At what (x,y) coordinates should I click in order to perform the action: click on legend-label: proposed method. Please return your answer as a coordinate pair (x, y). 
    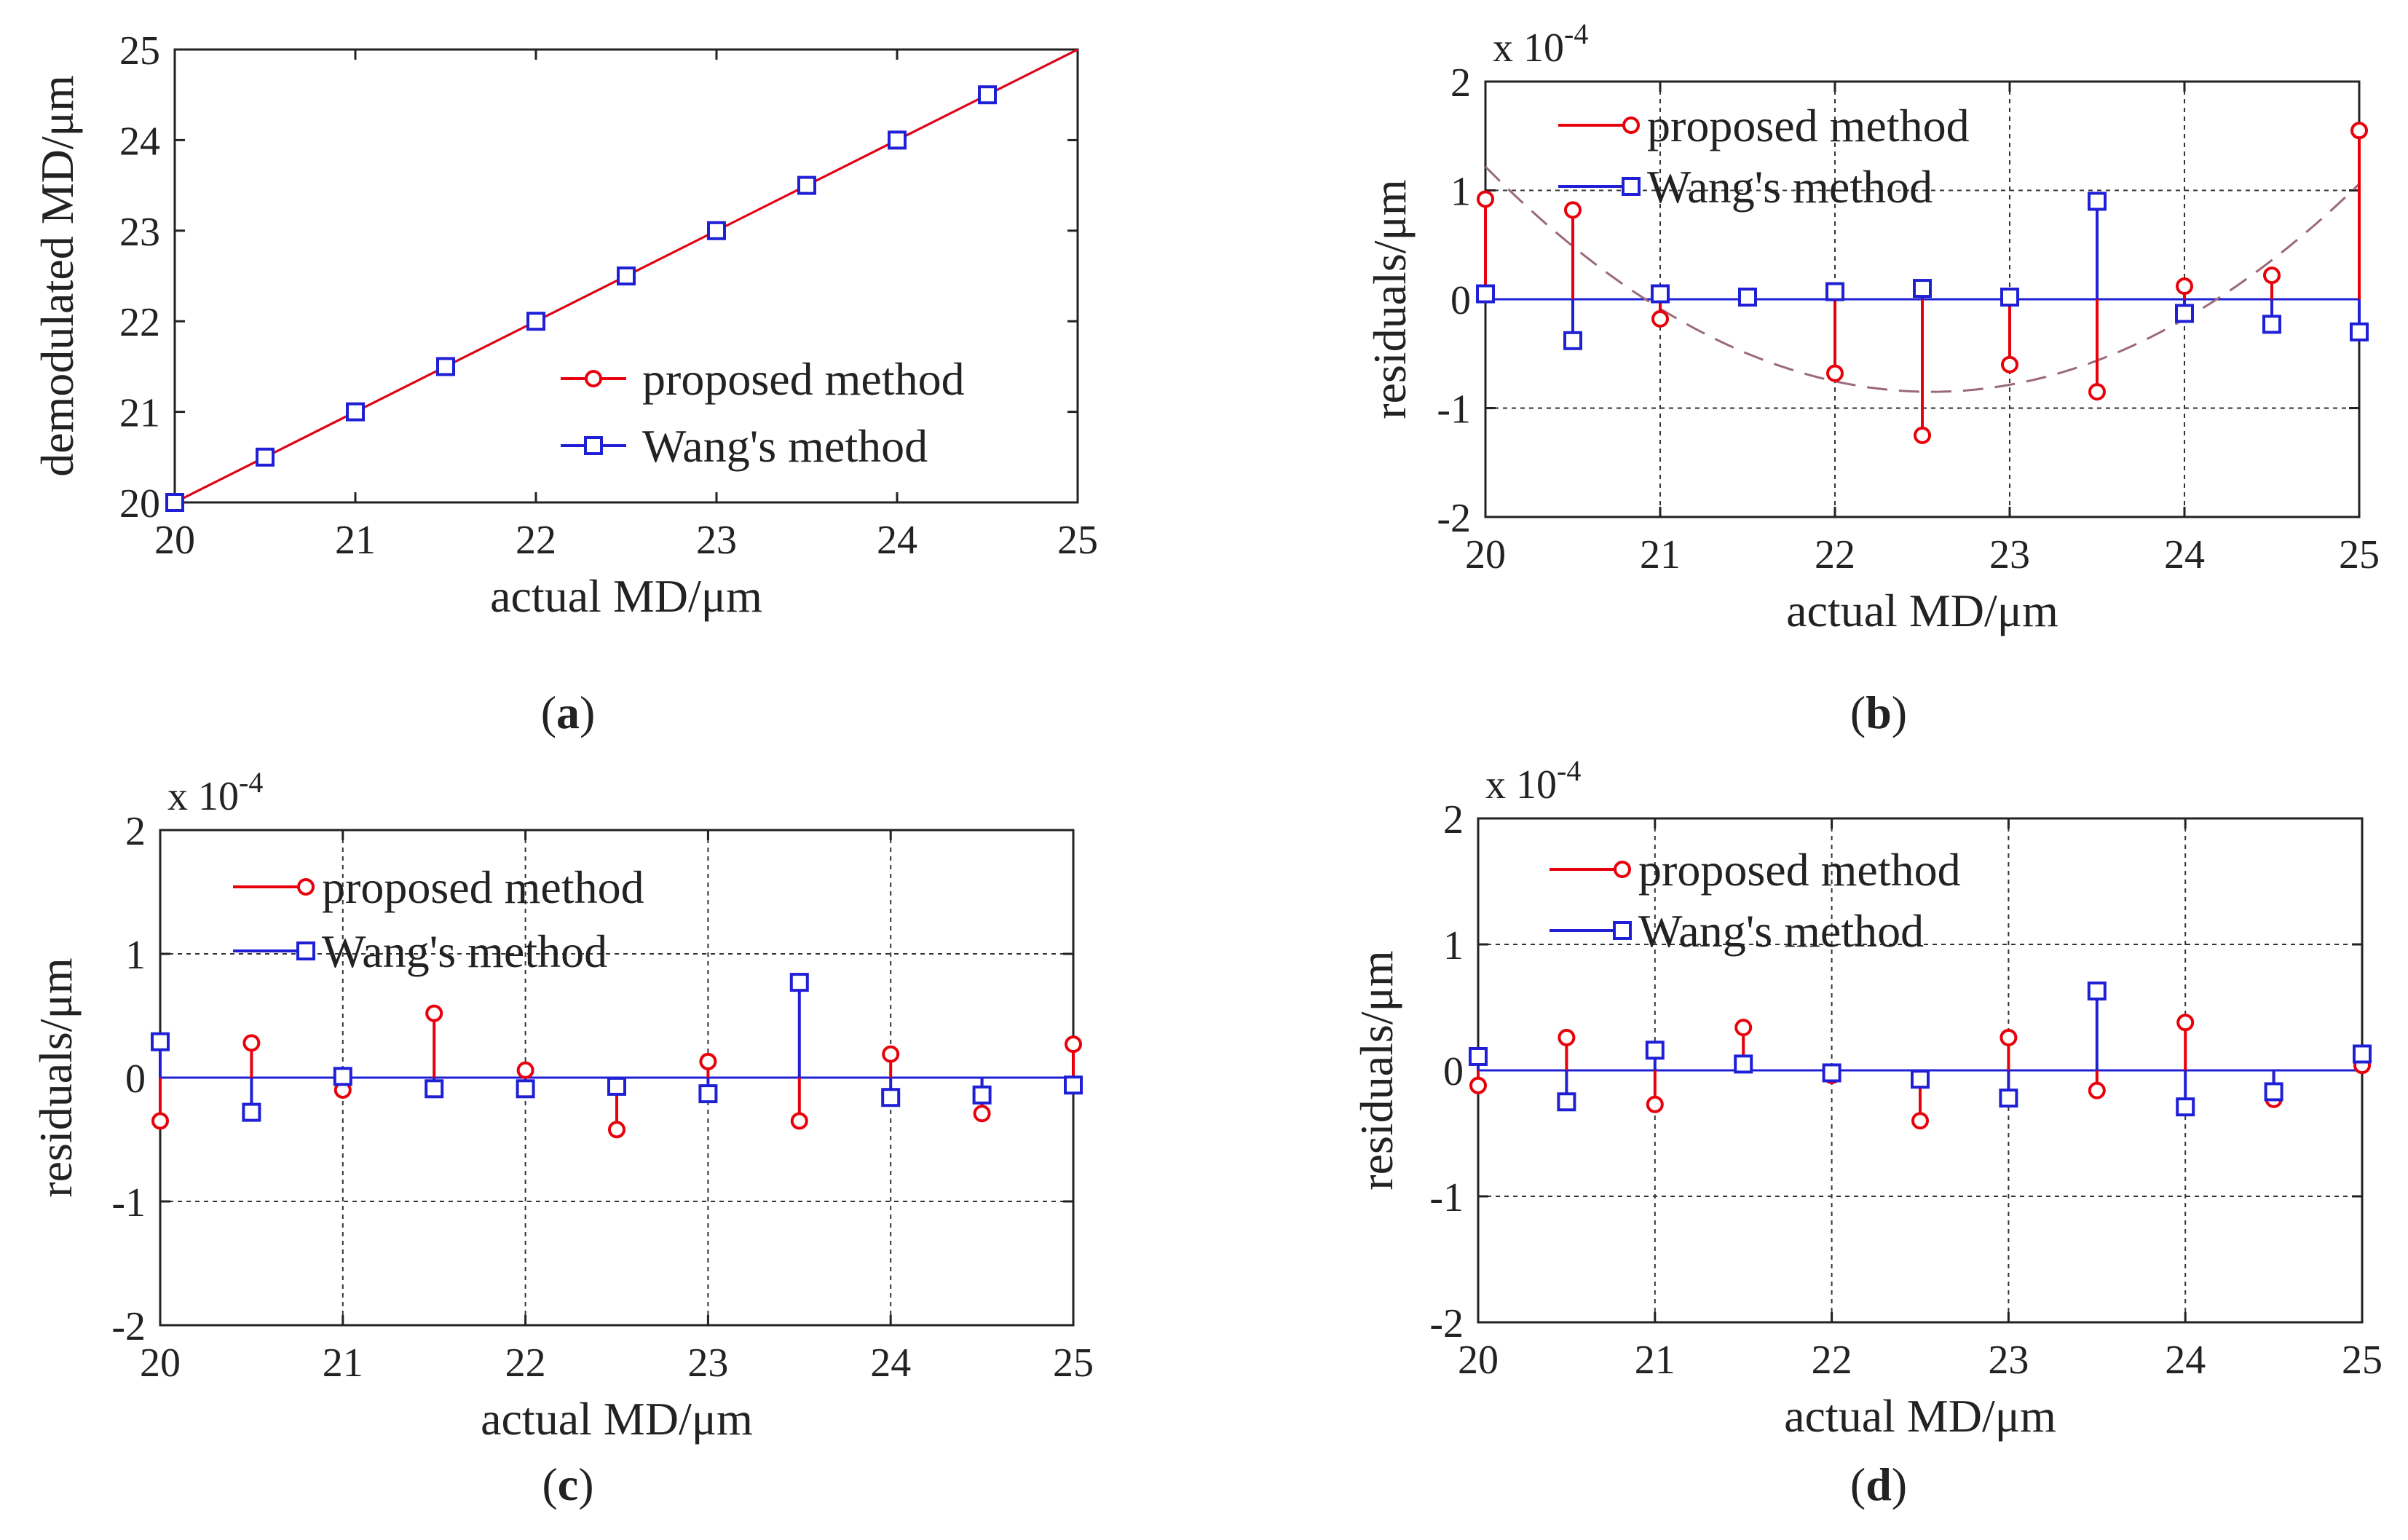
    Looking at the image, I should click on (1808, 126).